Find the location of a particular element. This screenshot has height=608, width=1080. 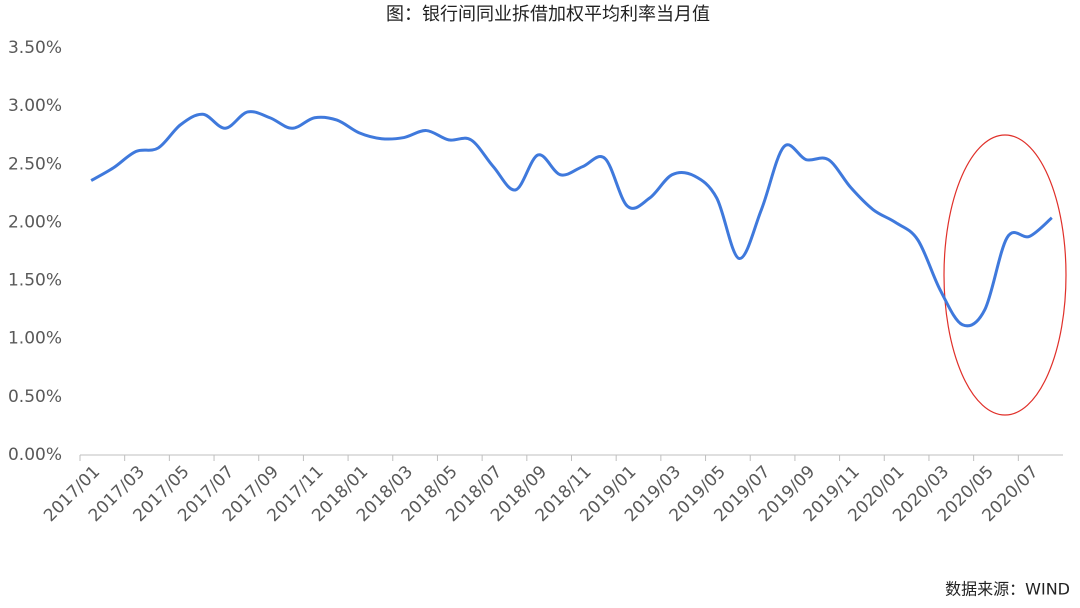

source-note: 数据来源：WIND is located at coordinates (1007, 589).